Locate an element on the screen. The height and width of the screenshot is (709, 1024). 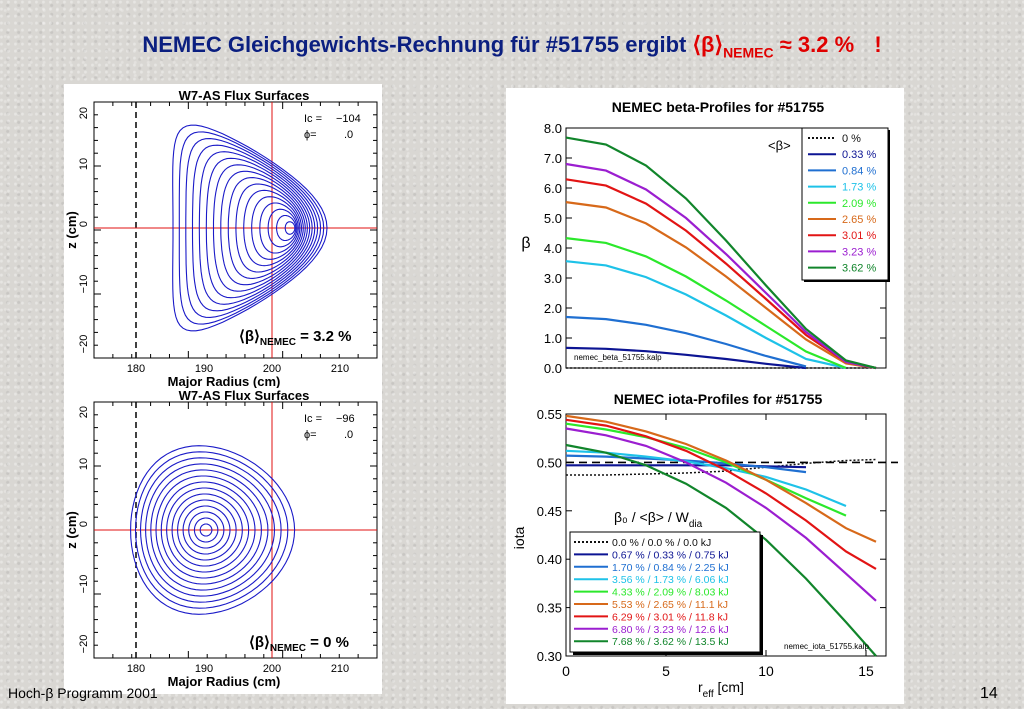
beta-ytick-label: 2.0 is located at coordinates (553, 308).